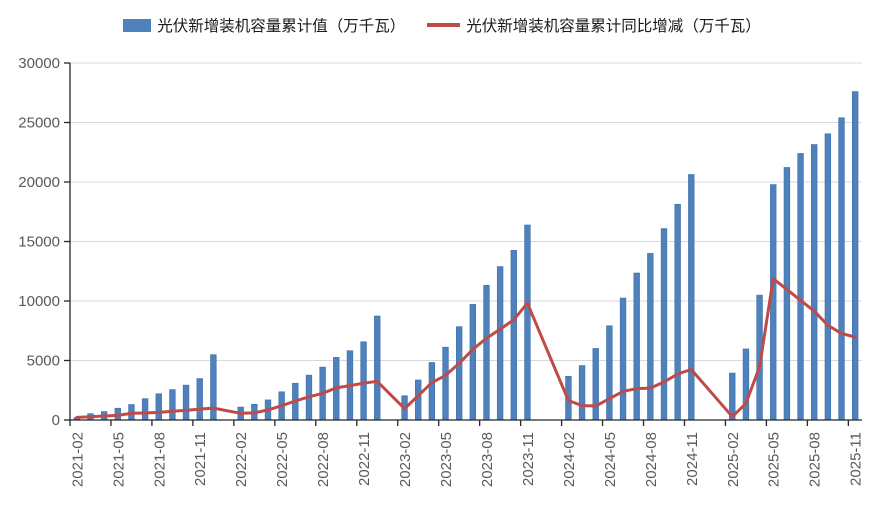  What do you see at coordinates (815, 459) in the screenshot?
I see `x-tick-label: 2025-08` at bounding box center [815, 459].